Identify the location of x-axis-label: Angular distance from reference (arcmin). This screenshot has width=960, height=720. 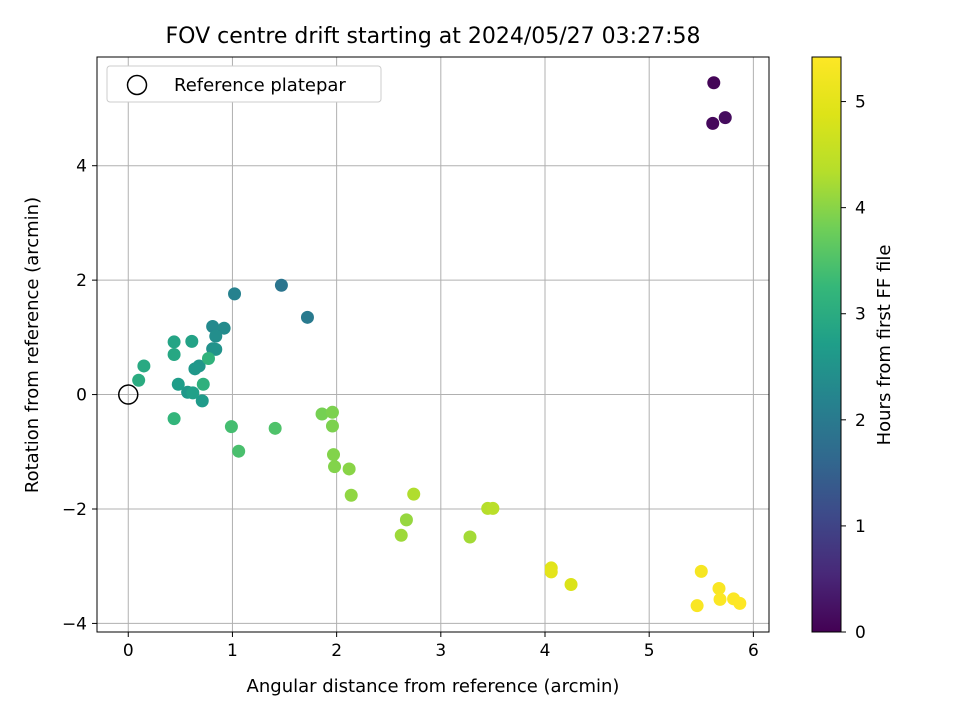
(433, 686).